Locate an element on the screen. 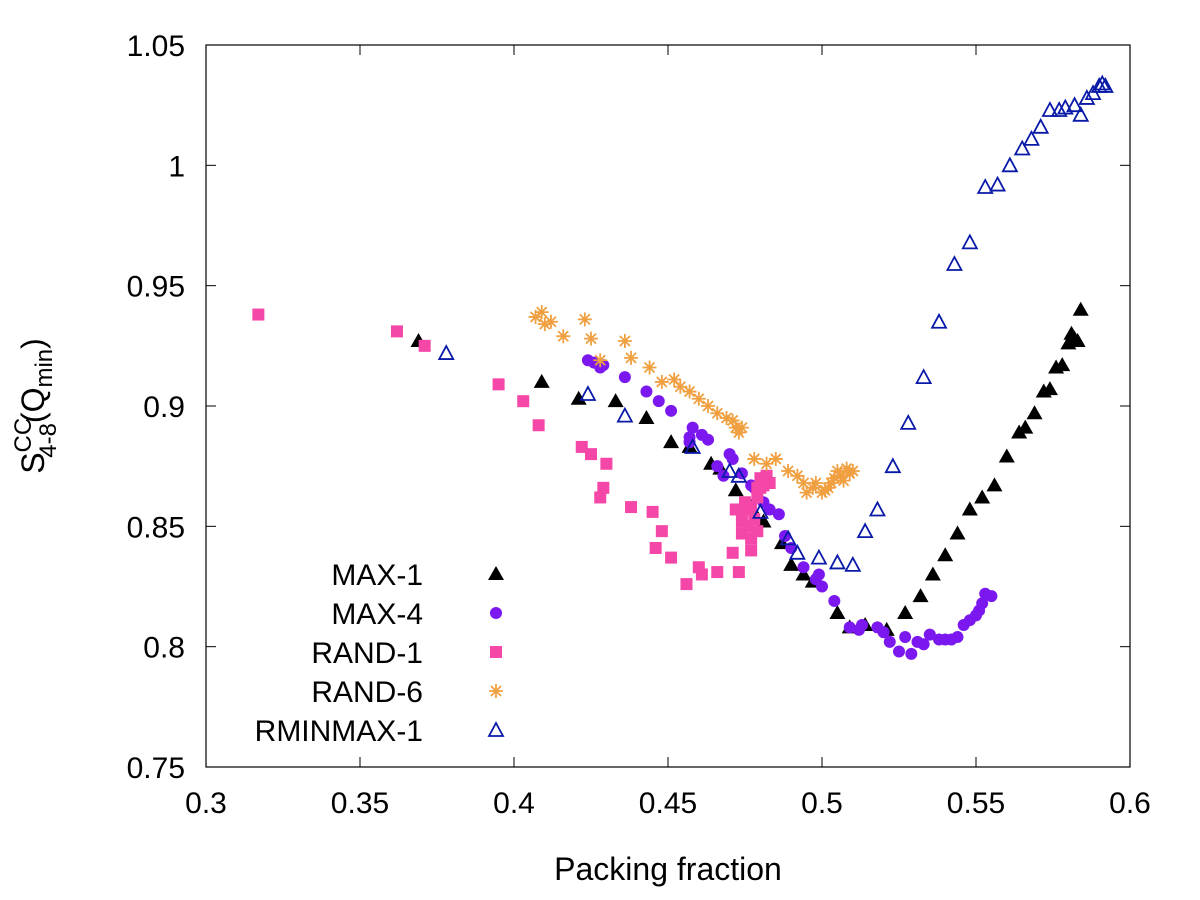 This screenshot has height=900, width=1200. y-label-base: S is located at coordinates (33, 462).